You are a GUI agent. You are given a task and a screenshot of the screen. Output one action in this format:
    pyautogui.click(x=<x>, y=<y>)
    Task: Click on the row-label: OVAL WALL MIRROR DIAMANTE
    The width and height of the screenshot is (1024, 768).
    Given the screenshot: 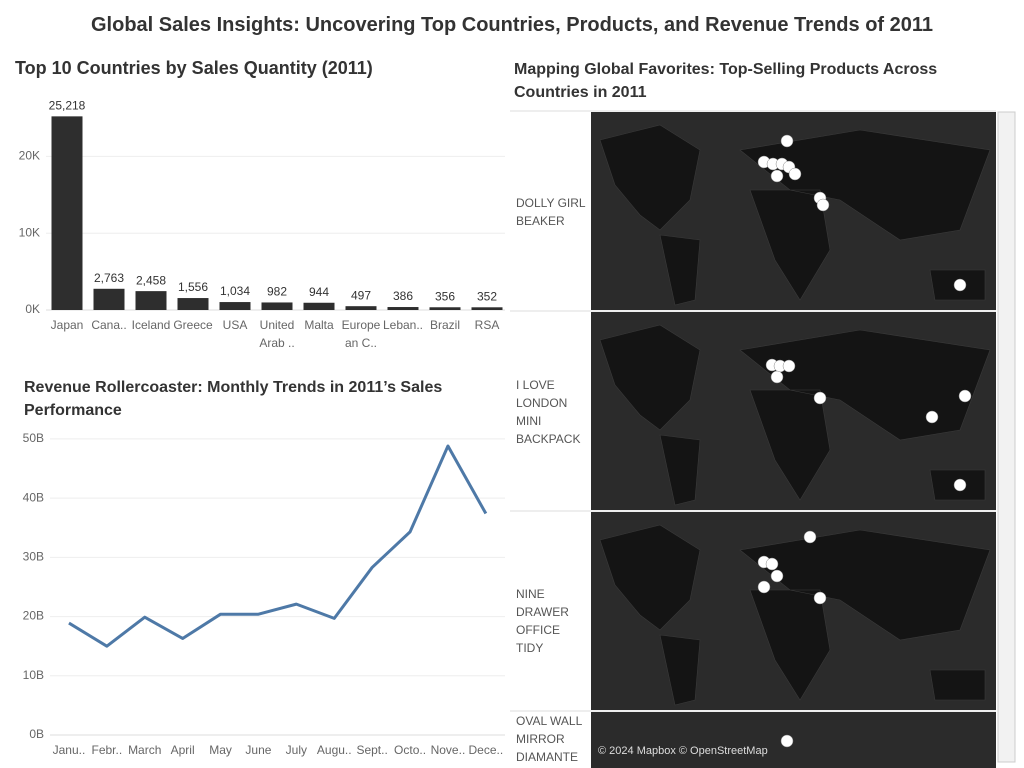 What is the action you would take?
    pyautogui.click(x=549, y=739)
    